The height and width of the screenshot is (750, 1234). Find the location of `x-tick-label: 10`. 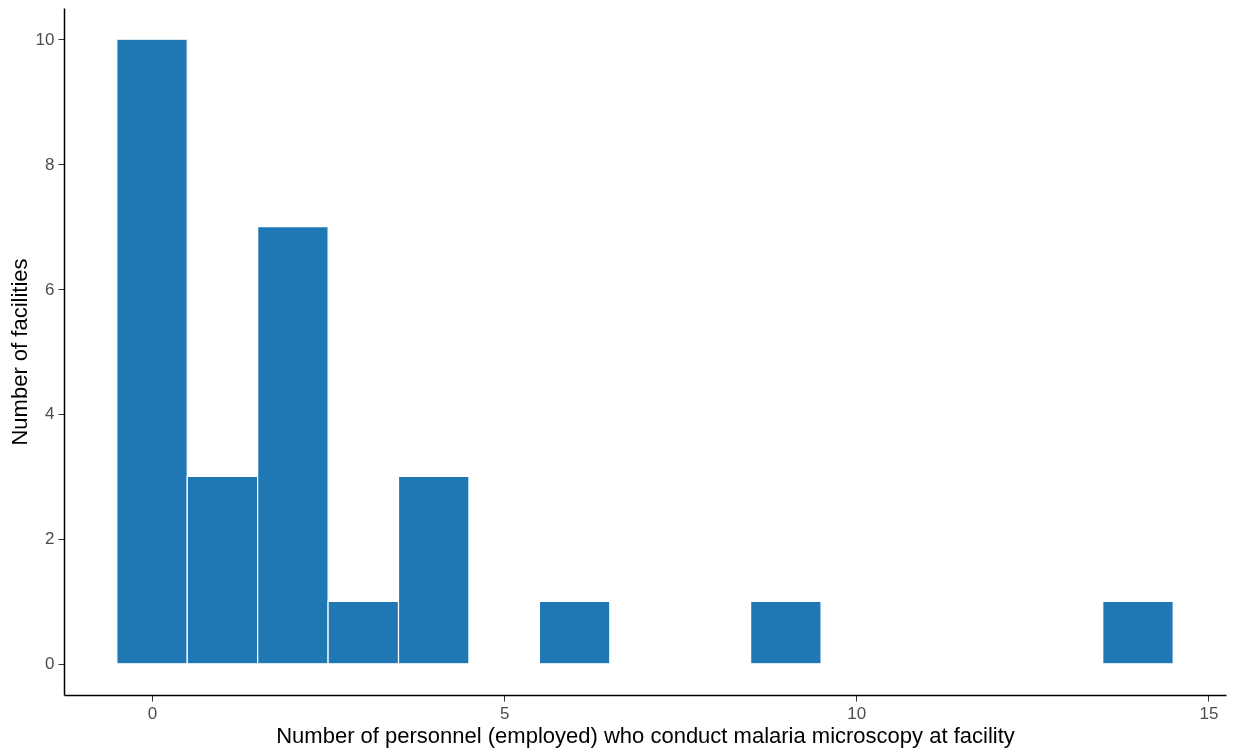

x-tick-label: 10 is located at coordinates (857, 713).